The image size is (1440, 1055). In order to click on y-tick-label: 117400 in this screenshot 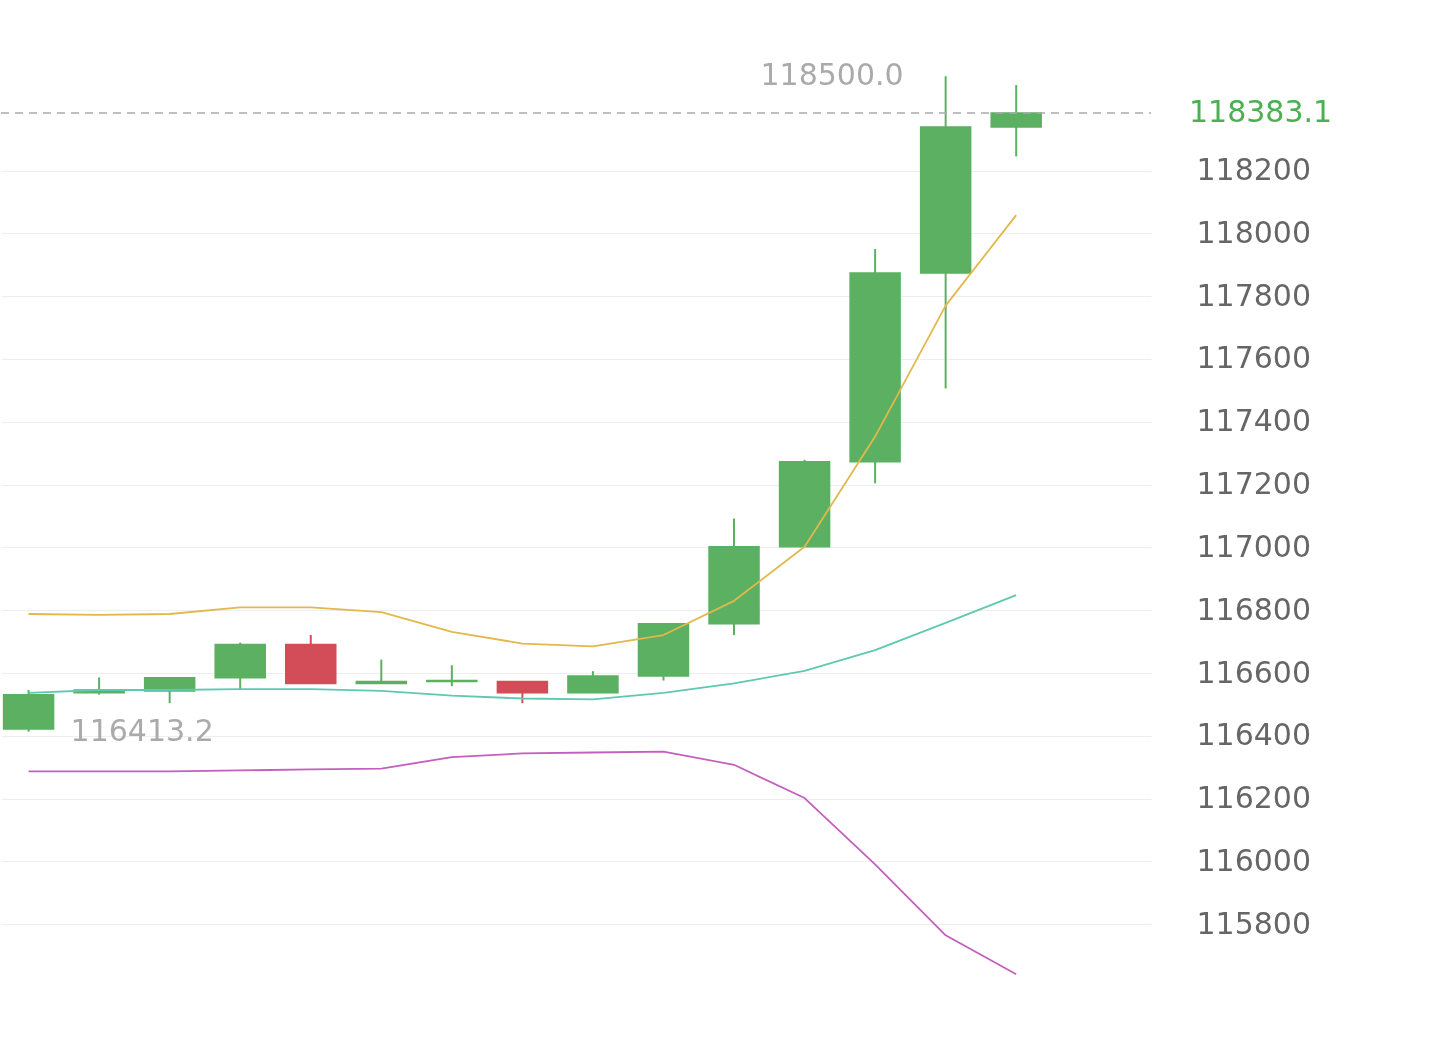, I will do `click(1254, 421)`.